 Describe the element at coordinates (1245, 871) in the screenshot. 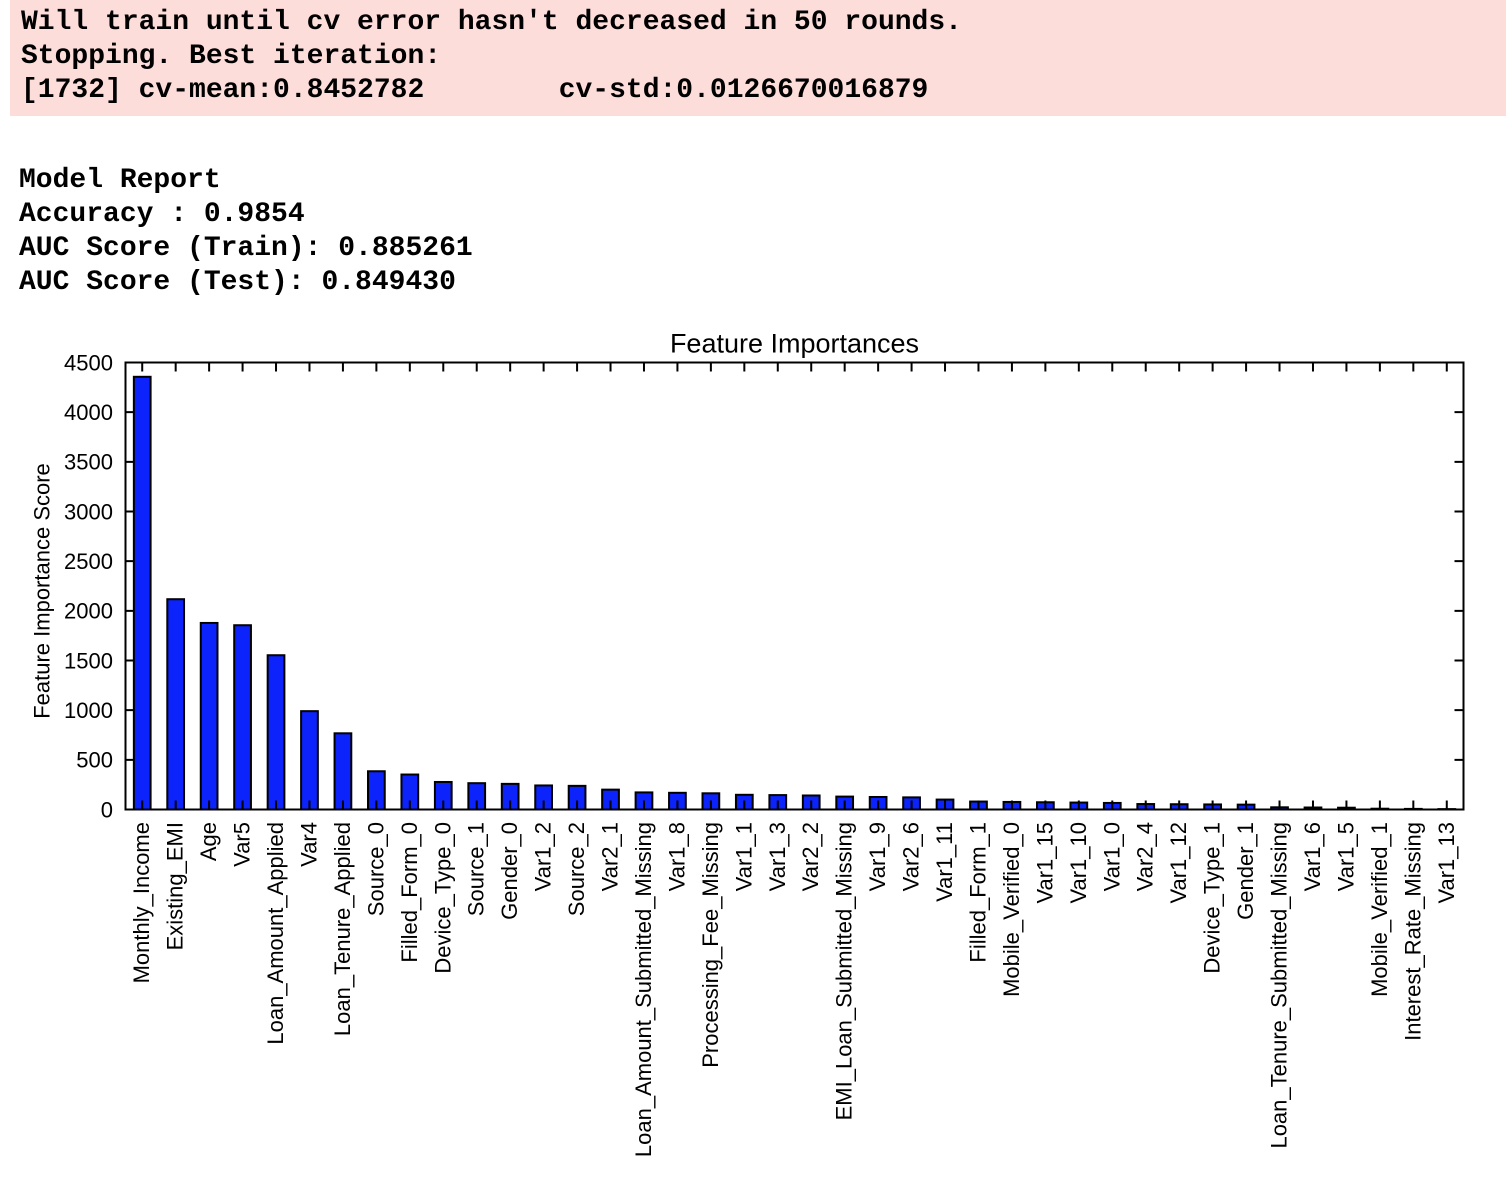

I see `svg-text: Gender_1` at that location.